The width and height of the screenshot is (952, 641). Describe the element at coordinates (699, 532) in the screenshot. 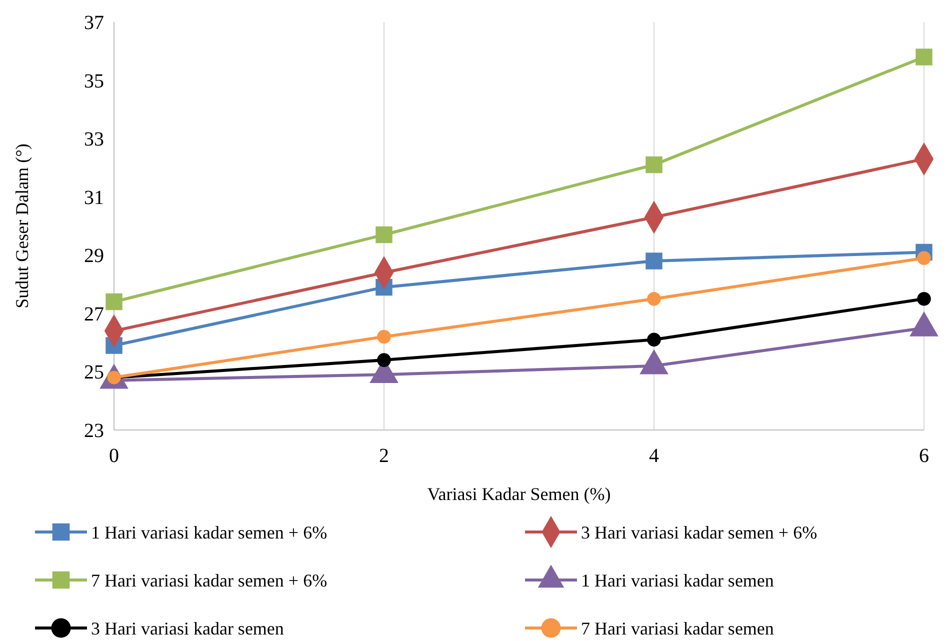

I see `legend-label: 3 Hari variasi kadar semen + 6%` at that location.